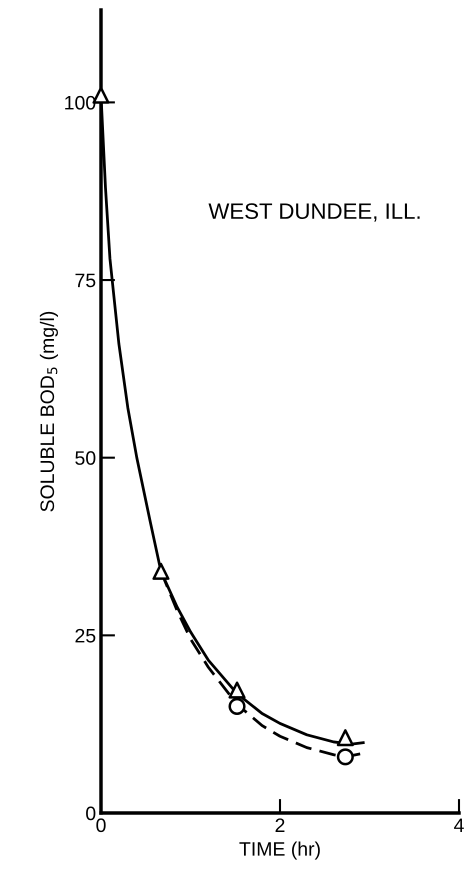 The image size is (475, 882). Describe the element at coordinates (279, 851) in the screenshot. I see `x-axis-title: TIME (hr)` at that location.